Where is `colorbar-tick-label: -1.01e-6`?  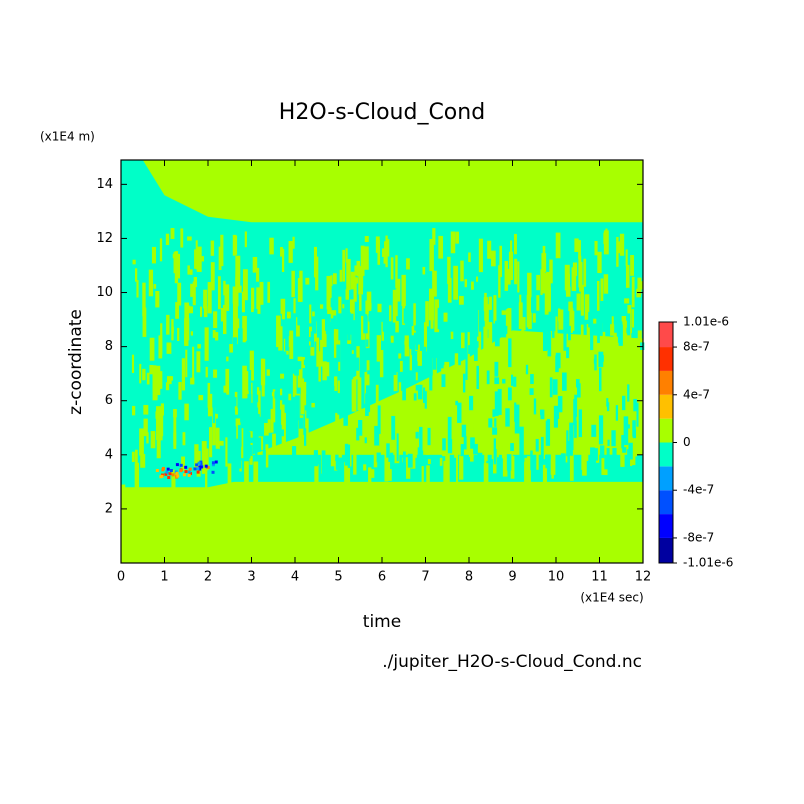
colorbar-tick-label: -1.01e-6 is located at coordinates (708, 563).